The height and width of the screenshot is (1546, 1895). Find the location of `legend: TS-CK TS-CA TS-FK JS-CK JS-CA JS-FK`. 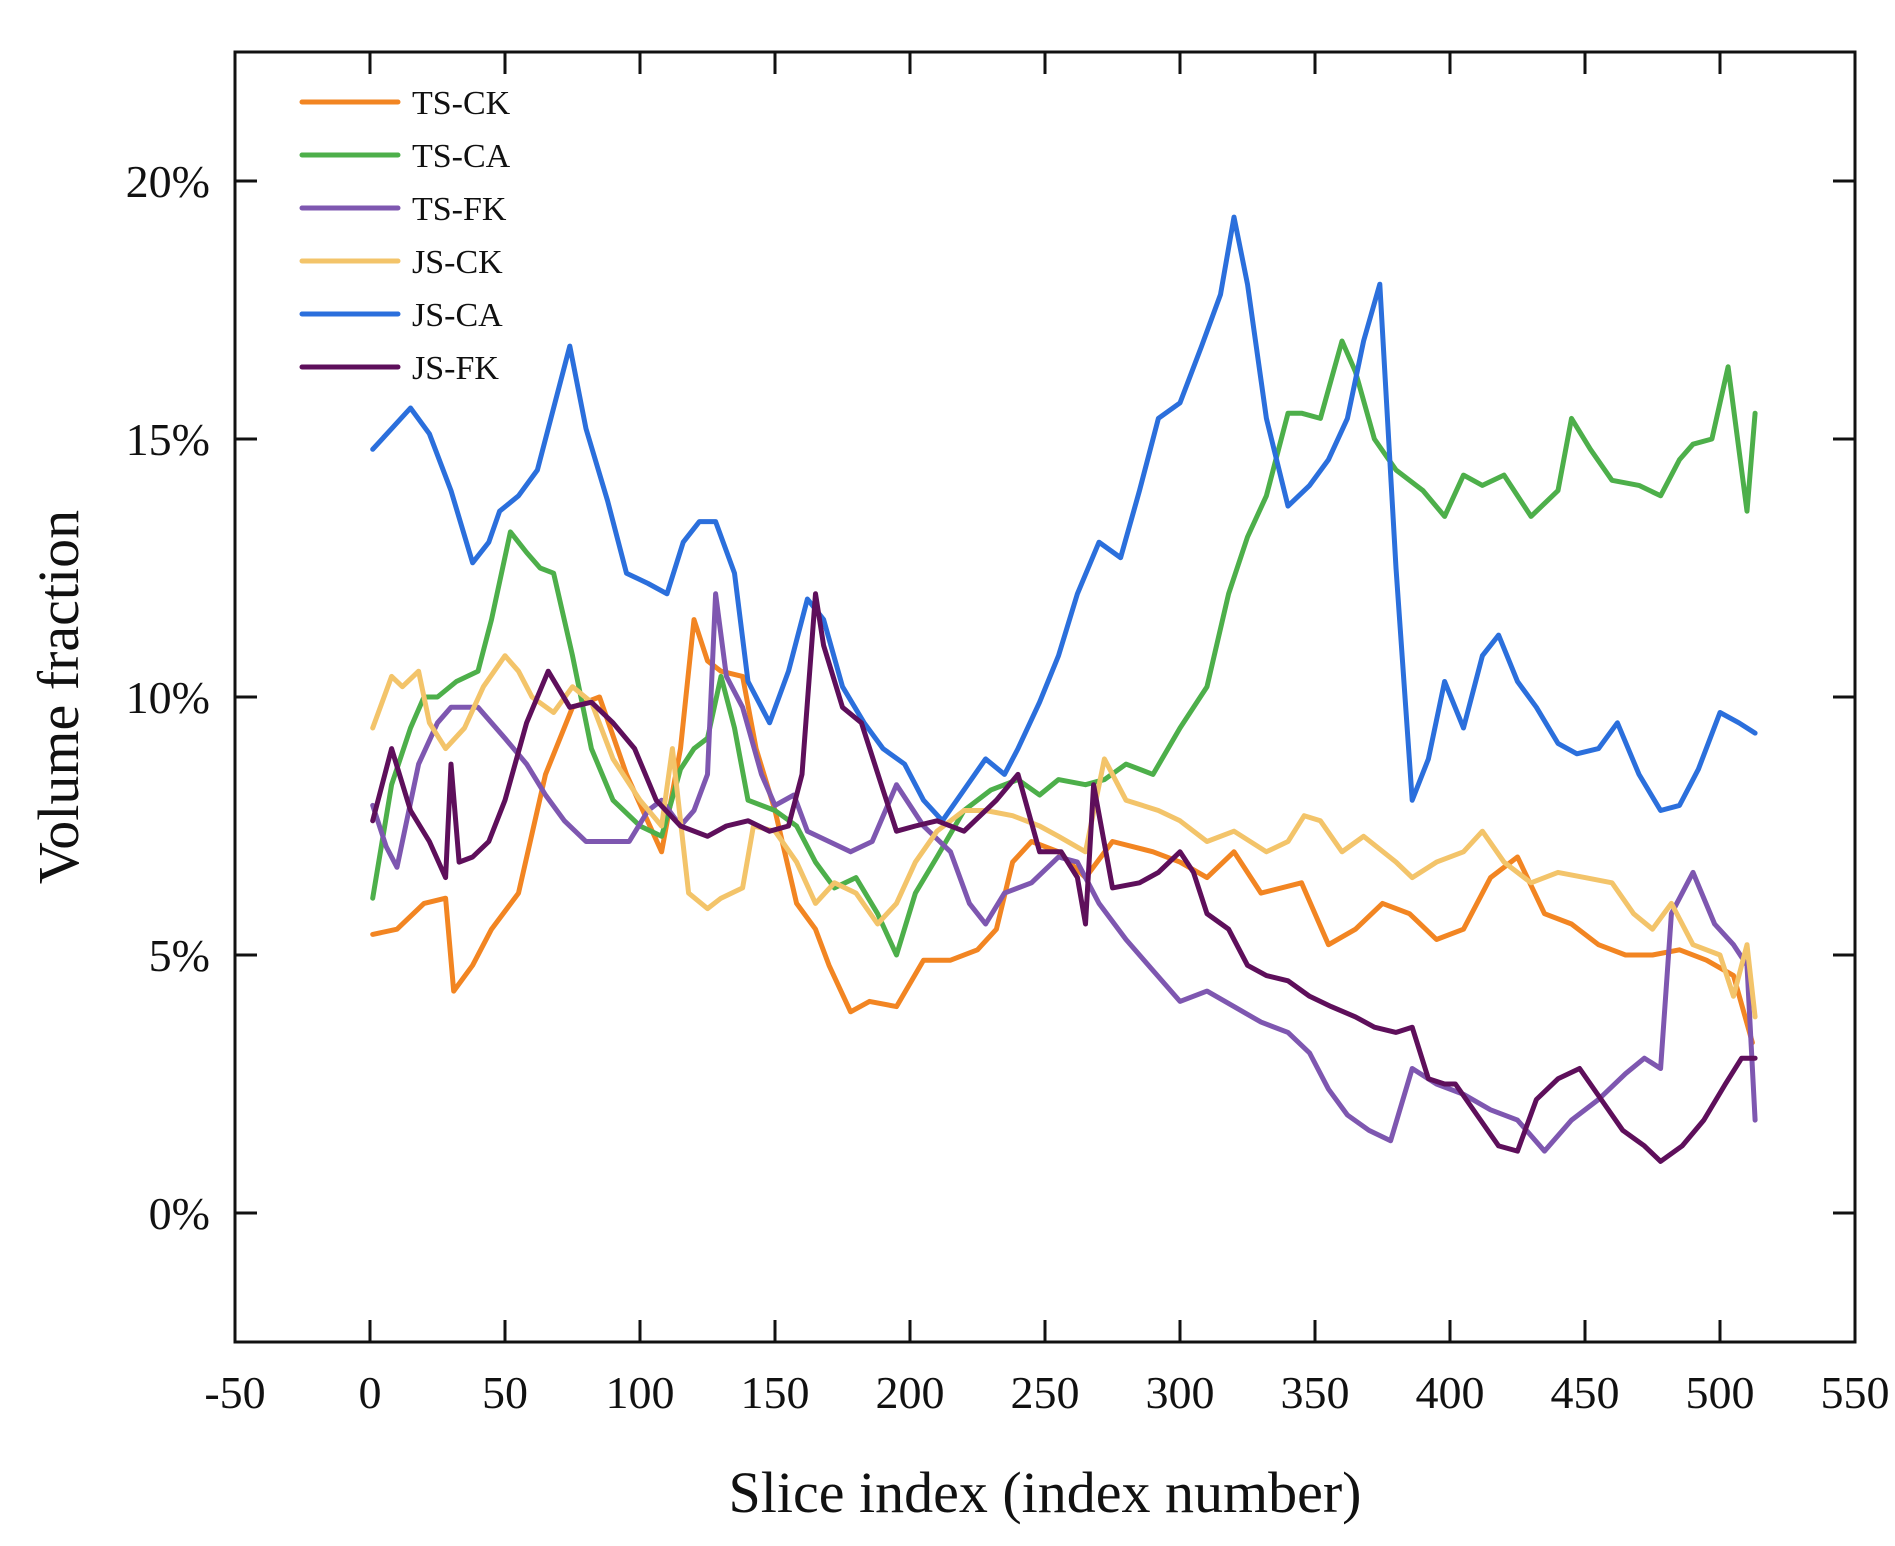

legend: TS-CK TS-CA TS-FK JS-CK JS-CA JS-FK is located at coordinates (405, 236).